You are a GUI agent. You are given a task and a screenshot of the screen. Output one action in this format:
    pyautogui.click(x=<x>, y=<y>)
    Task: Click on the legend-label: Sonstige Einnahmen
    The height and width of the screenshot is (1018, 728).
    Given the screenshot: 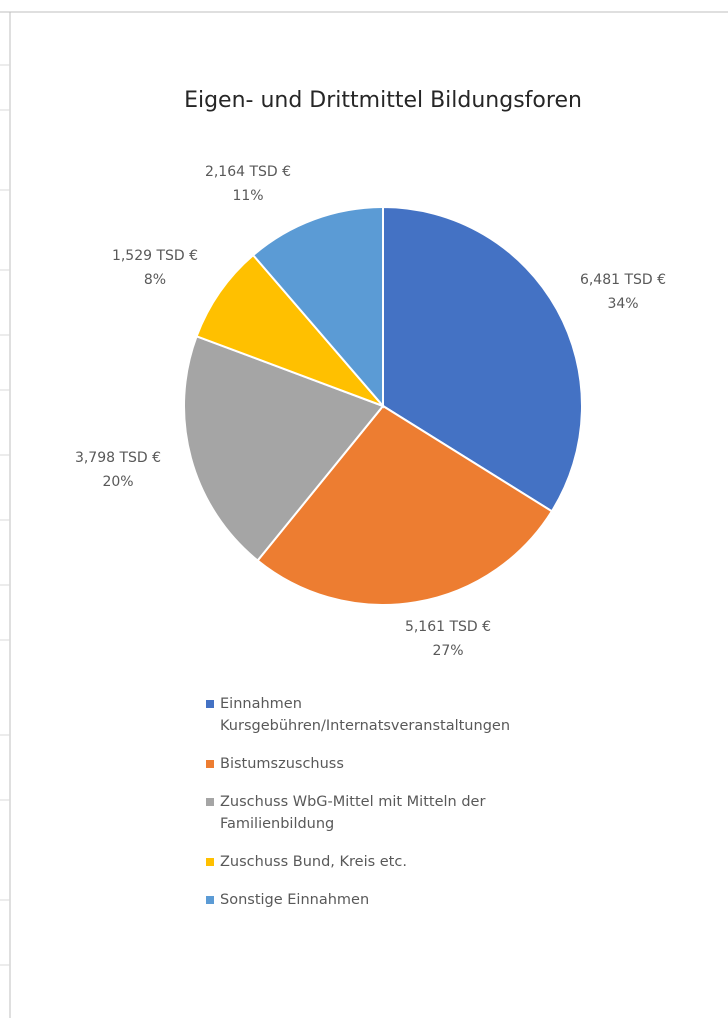 What is the action you would take?
    pyautogui.click(x=295, y=900)
    